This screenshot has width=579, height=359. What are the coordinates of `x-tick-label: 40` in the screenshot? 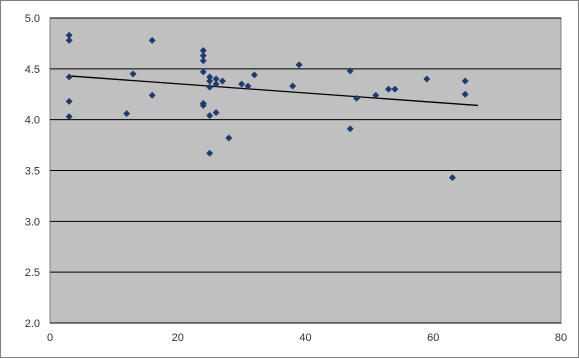 It's located at (305, 338).